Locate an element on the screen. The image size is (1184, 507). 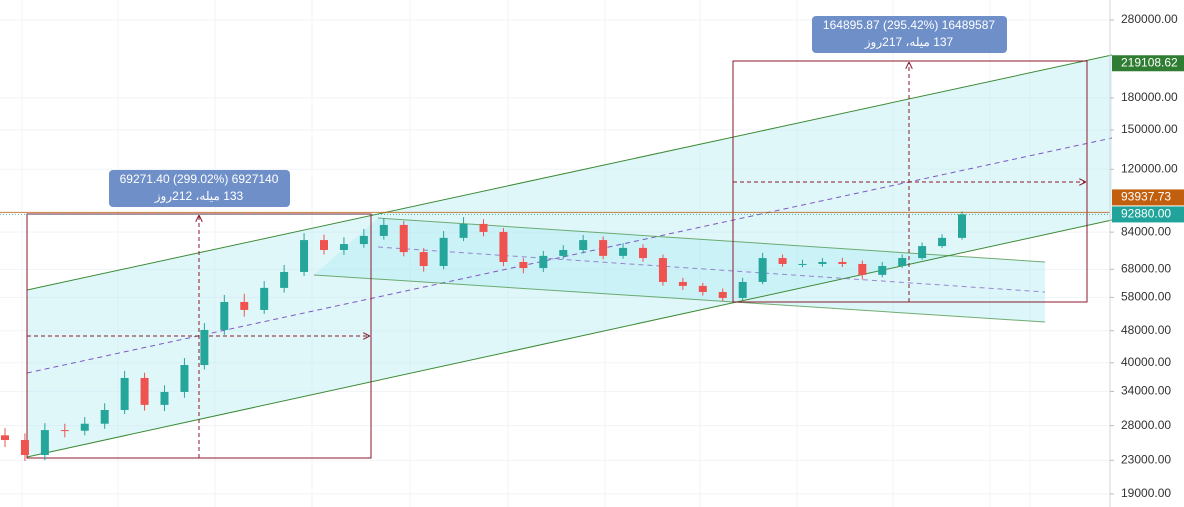
price-tag-label: 219108.62 is located at coordinates (1149, 62).